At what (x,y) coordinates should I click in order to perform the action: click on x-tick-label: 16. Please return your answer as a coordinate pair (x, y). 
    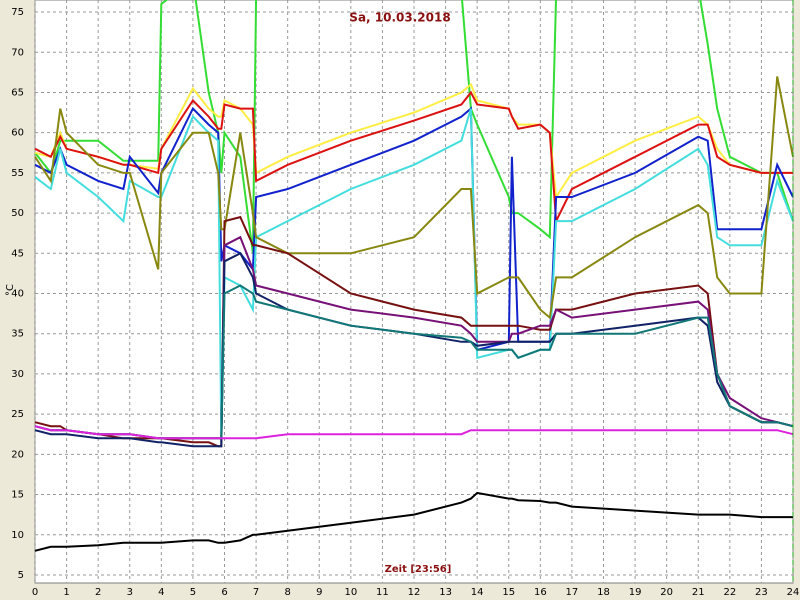
    Looking at the image, I should click on (540, 592).